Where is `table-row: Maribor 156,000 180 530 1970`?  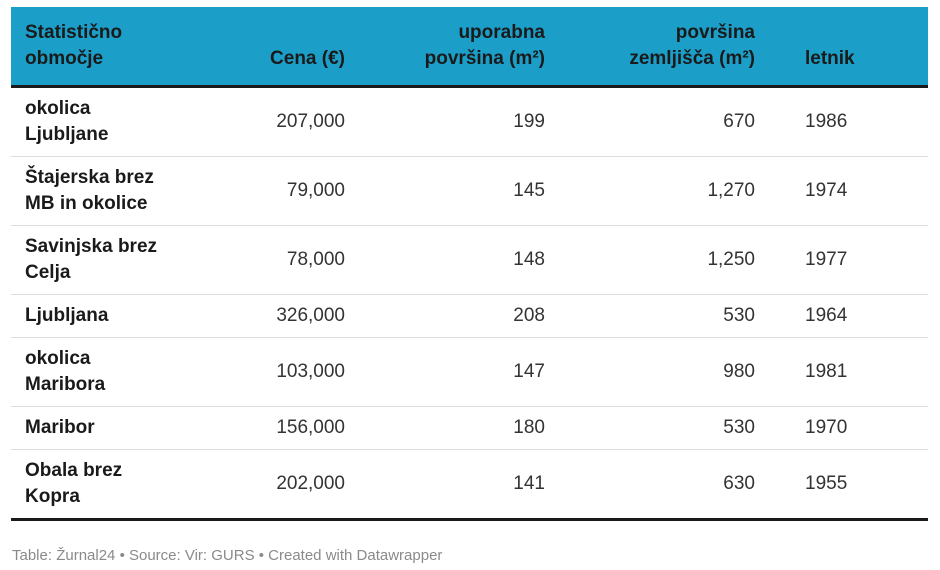 table-row: Maribor 156,000 180 530 1970 is located at coordinates (469, 428).